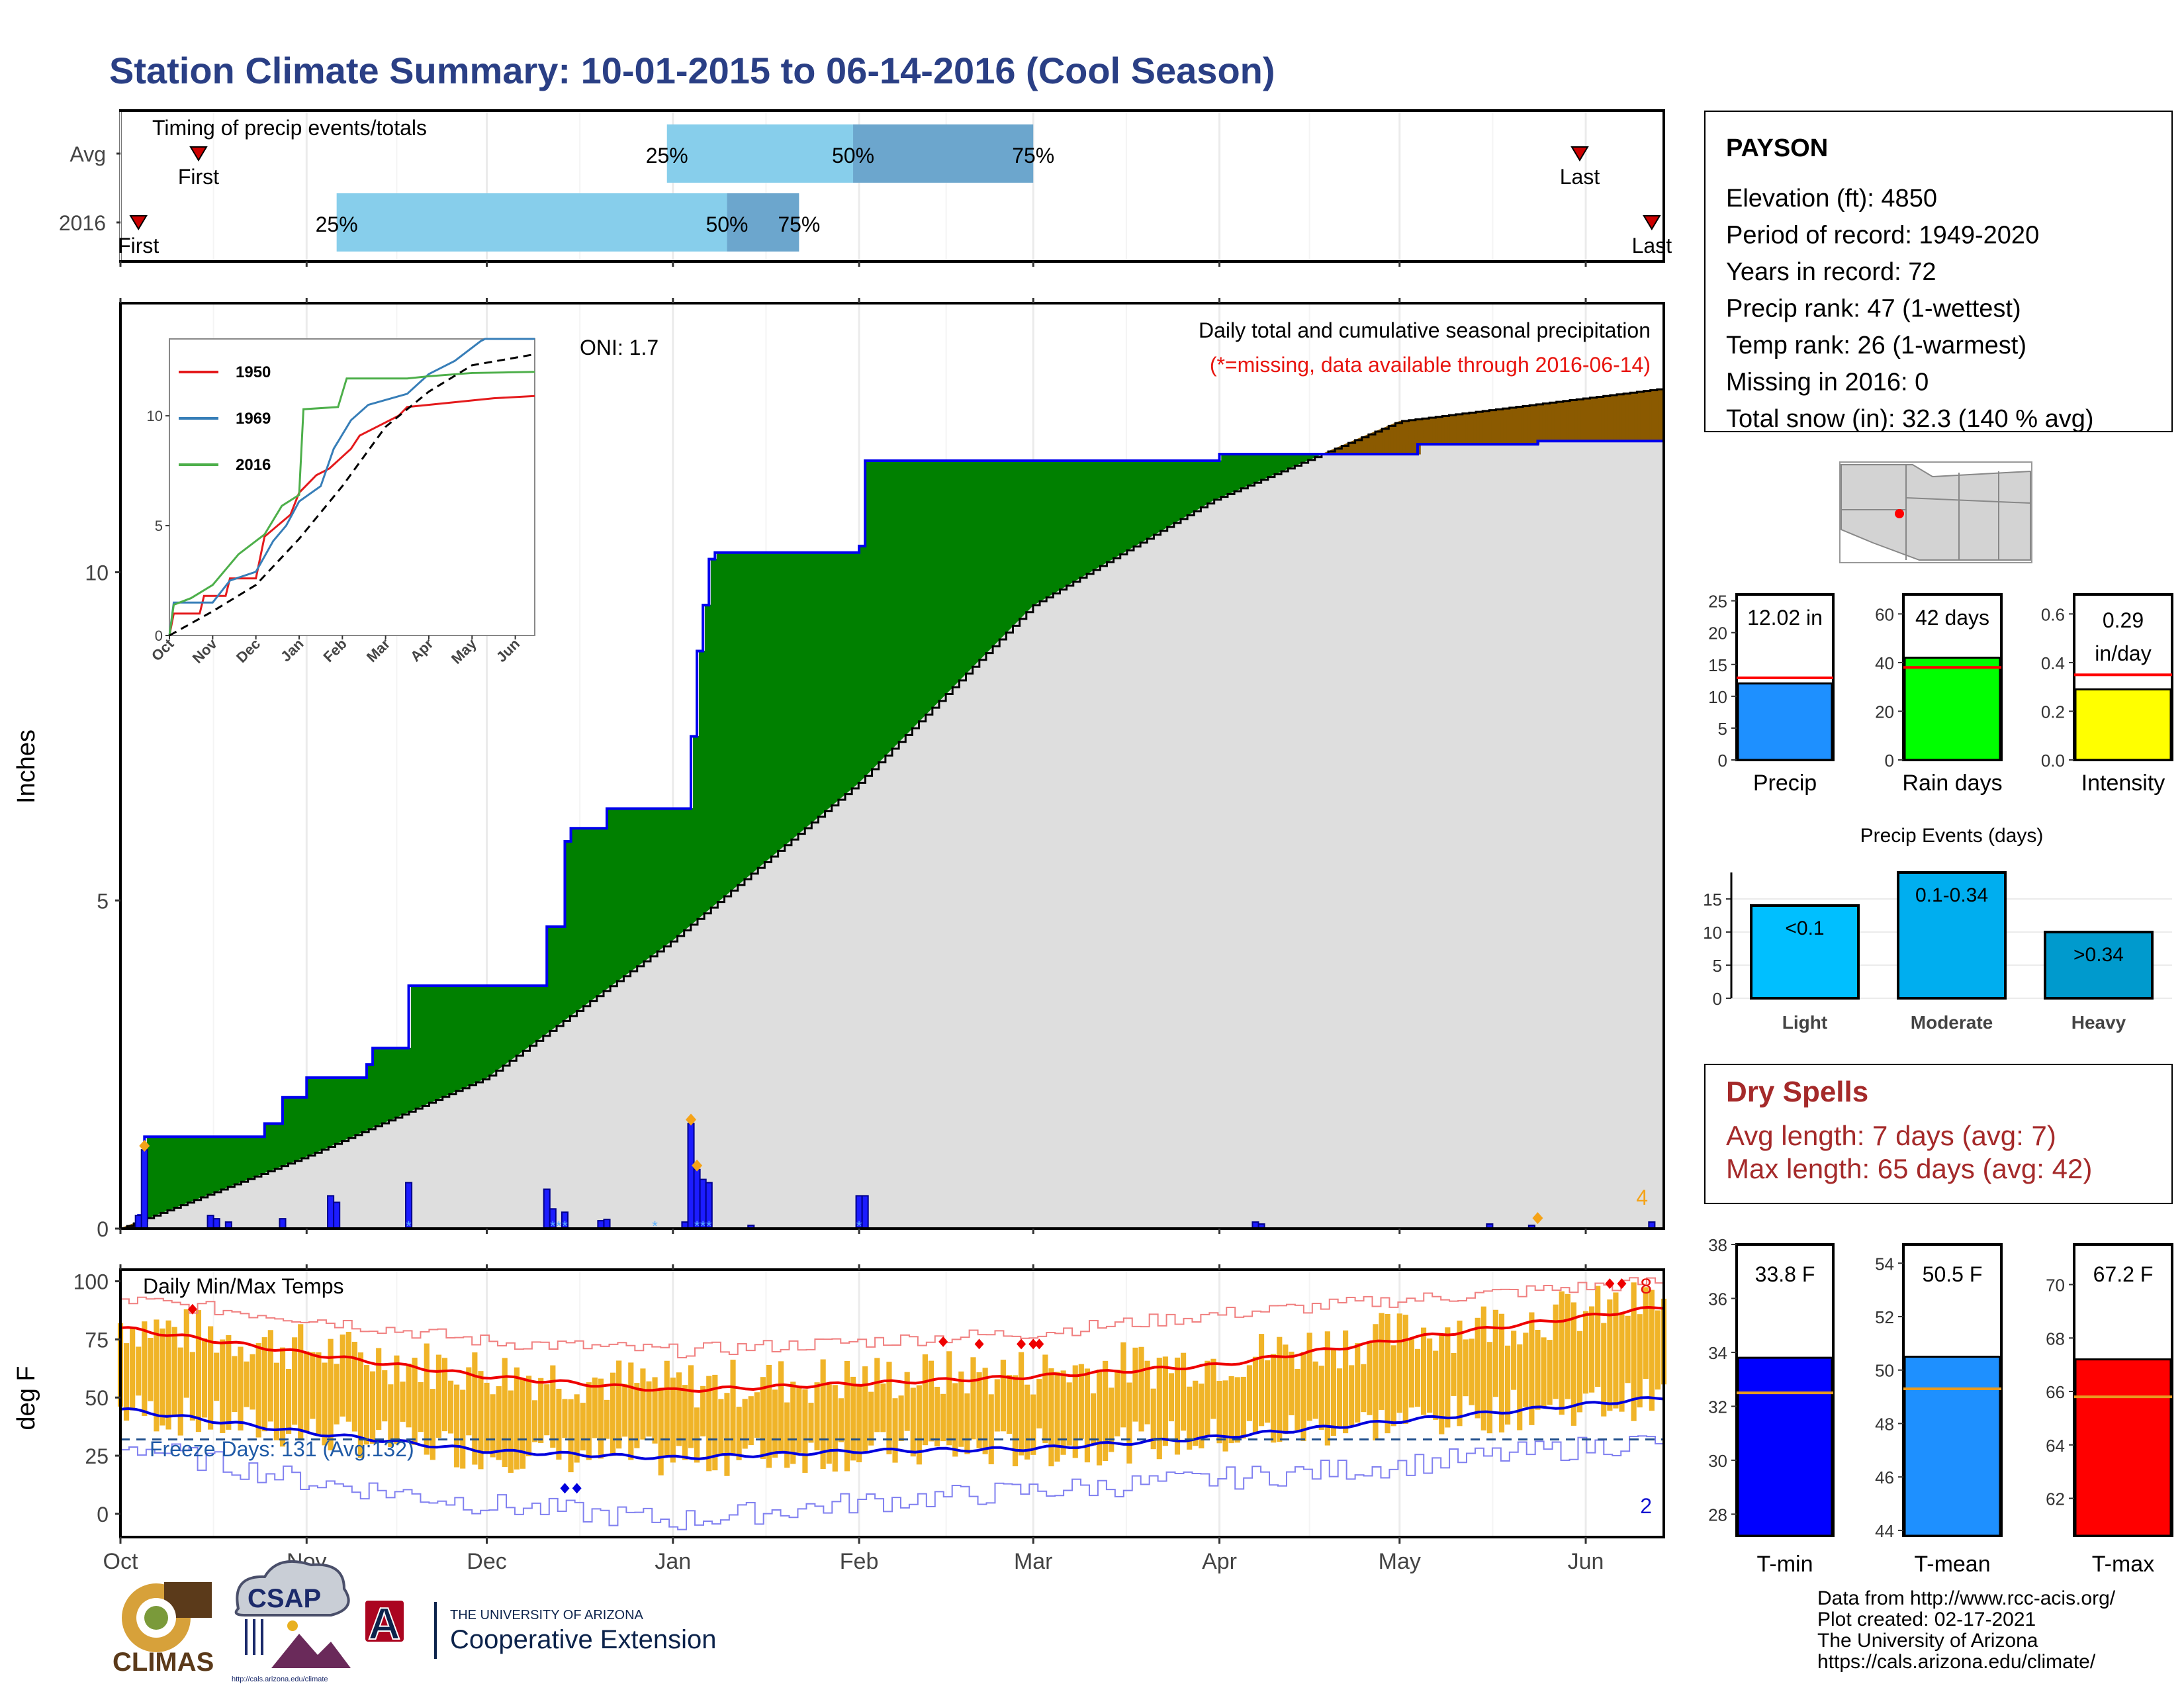 This screenshot has height=1688, width=2184. Describe the element at coordinates (892, 1349) in the screenshot. I see `average-max-line` at that location.